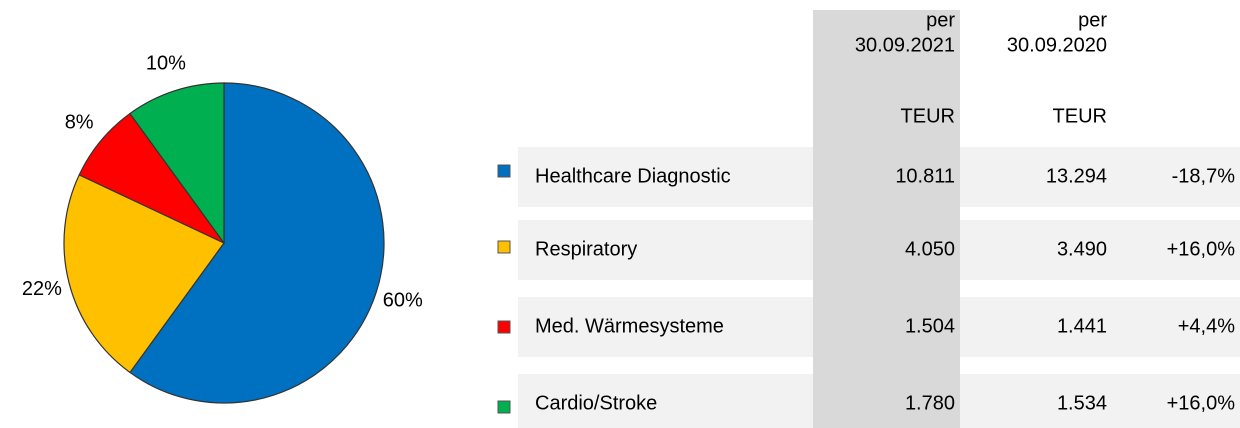  What do you see at coordinates (79, 122) in the screenshot?
I see `slice-label: 8%` at bounding box center [79, 122].